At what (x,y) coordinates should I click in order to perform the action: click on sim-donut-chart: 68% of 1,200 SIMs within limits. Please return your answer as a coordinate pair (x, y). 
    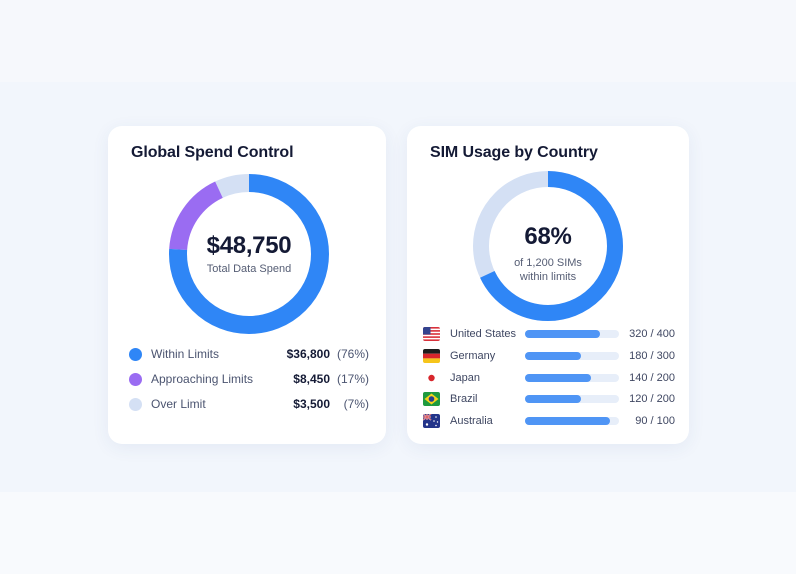
    Looking at the image, I should click on (548, 246).